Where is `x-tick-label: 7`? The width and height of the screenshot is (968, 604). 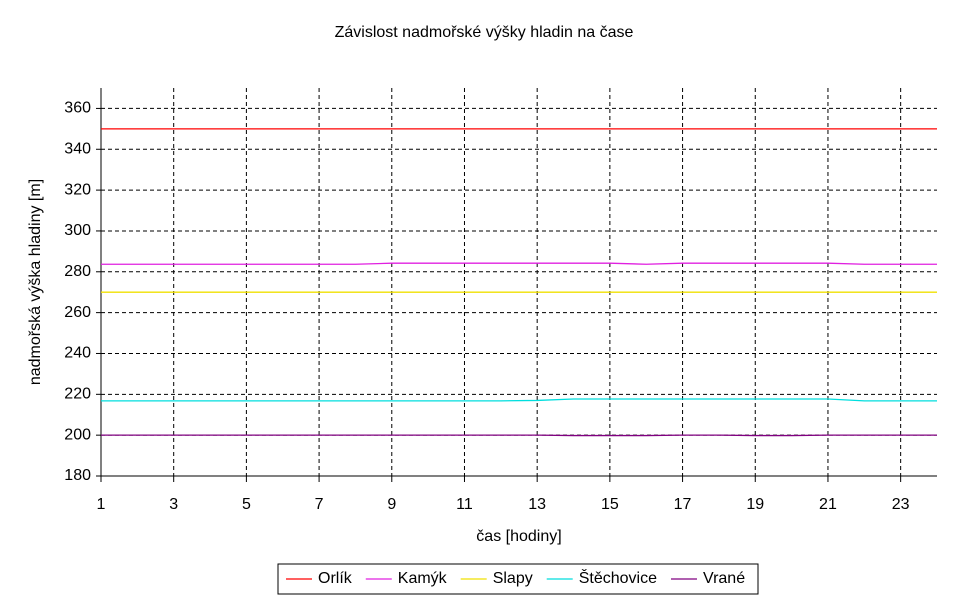 x-tick-label: 7 is located at coordinates (319, 504).